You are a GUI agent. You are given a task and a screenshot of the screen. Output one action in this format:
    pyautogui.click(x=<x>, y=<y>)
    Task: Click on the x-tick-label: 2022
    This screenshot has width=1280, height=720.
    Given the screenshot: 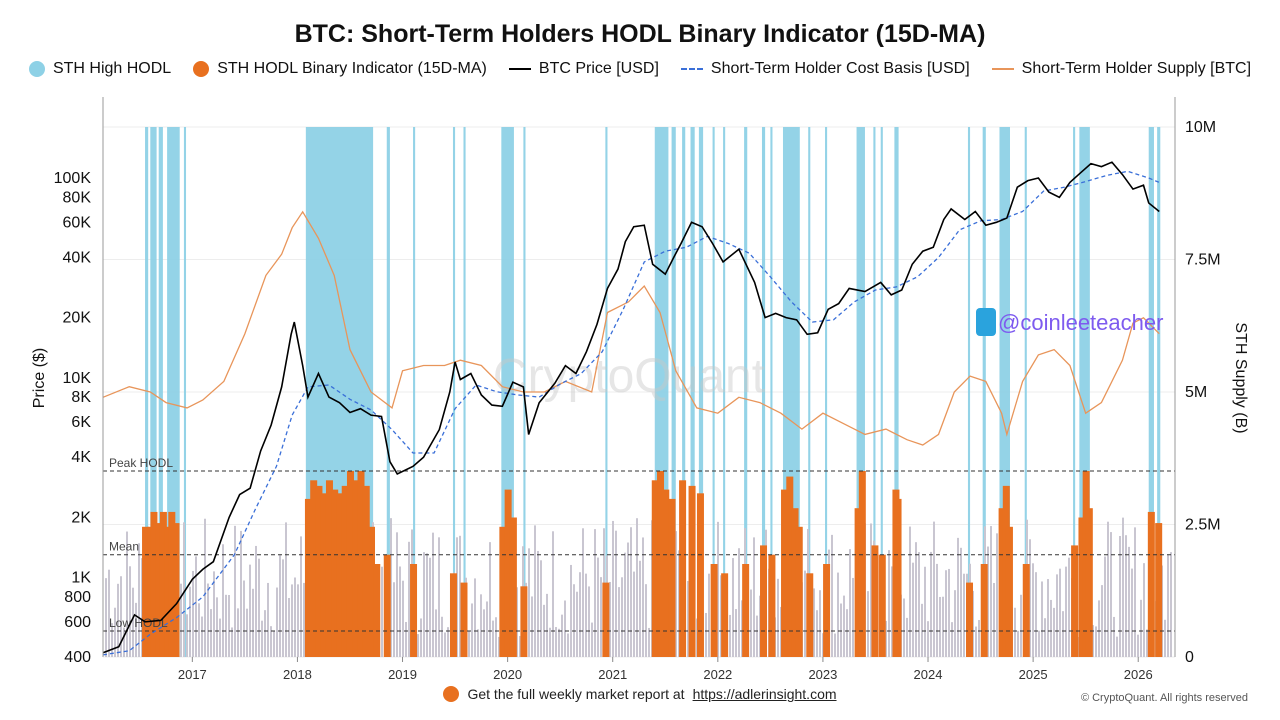 What is the action you would take?
    pyautogui.click(x=717, y=674)
    